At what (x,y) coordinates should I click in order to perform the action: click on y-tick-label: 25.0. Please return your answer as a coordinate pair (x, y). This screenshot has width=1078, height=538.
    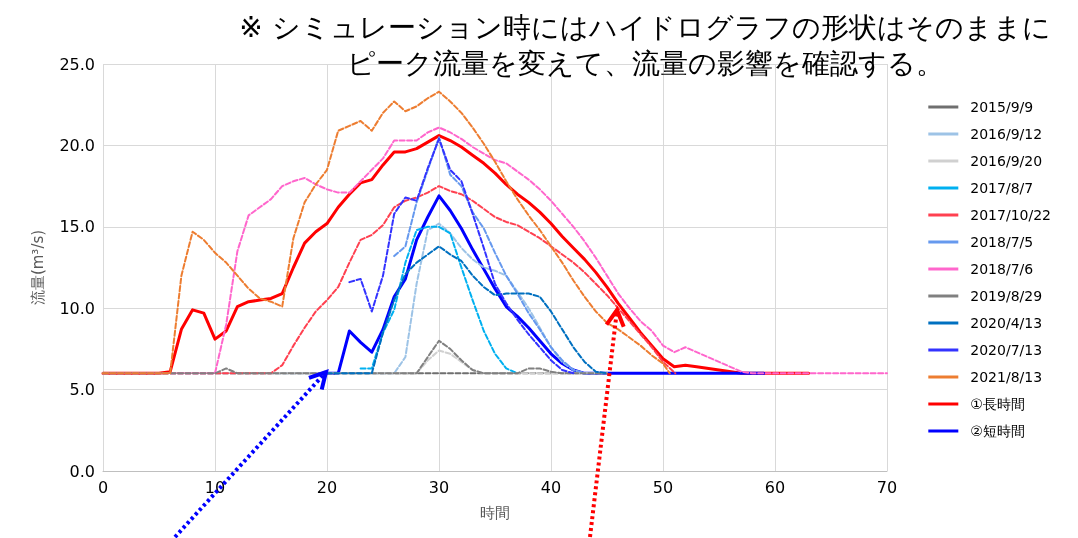
    Looking at the image, I should click on (77, 64).